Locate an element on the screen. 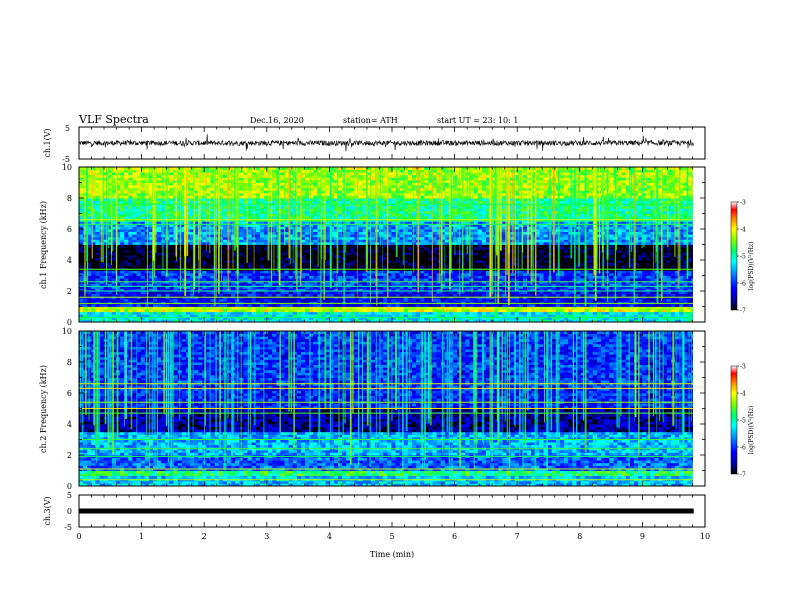  time-tick-label: 6 is located at coordinates (454, 536).